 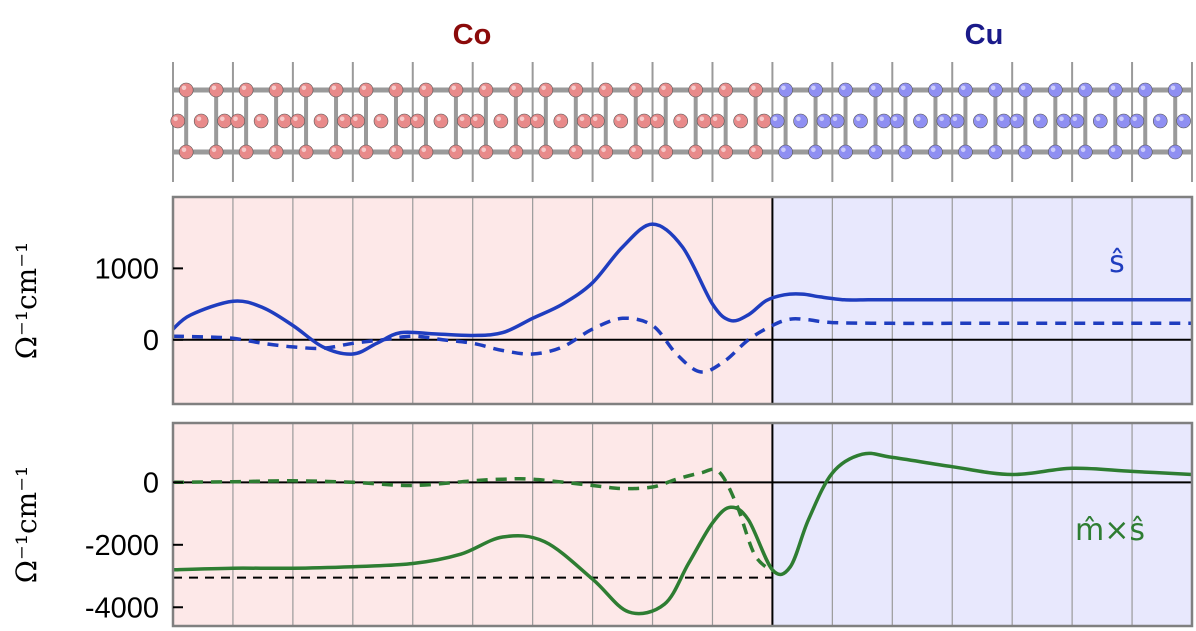 I want to click on cu-label: Cu, so click(x=984, y=35).